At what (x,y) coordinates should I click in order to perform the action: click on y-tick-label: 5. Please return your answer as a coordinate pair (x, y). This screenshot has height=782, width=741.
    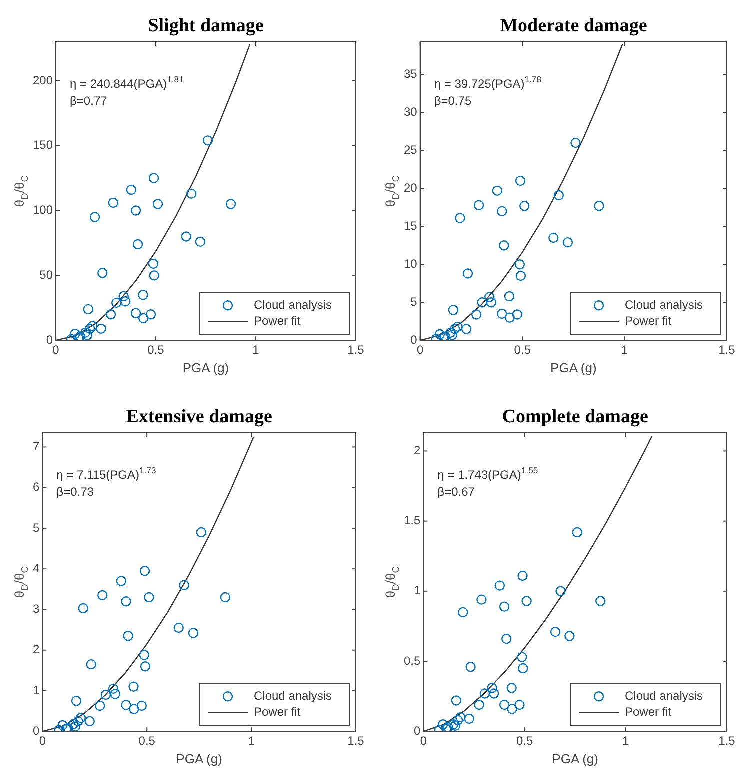
    Looking at the image, I should click on (414, 301).